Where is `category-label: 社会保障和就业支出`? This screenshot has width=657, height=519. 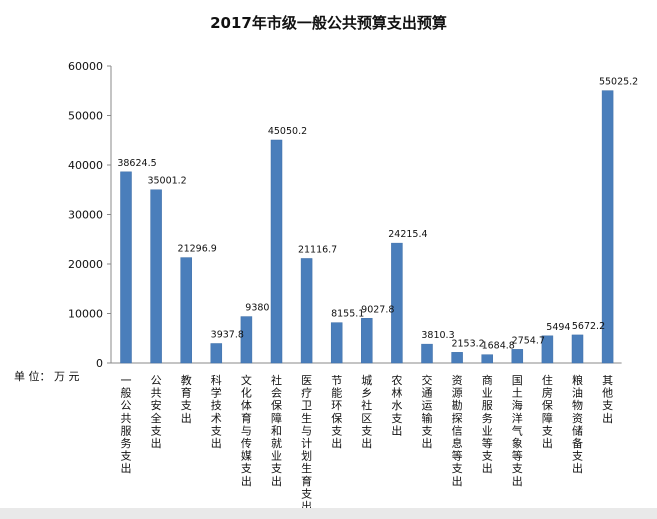
category-label: 社会保障和就业支出 is located at coordinates (276, 430).